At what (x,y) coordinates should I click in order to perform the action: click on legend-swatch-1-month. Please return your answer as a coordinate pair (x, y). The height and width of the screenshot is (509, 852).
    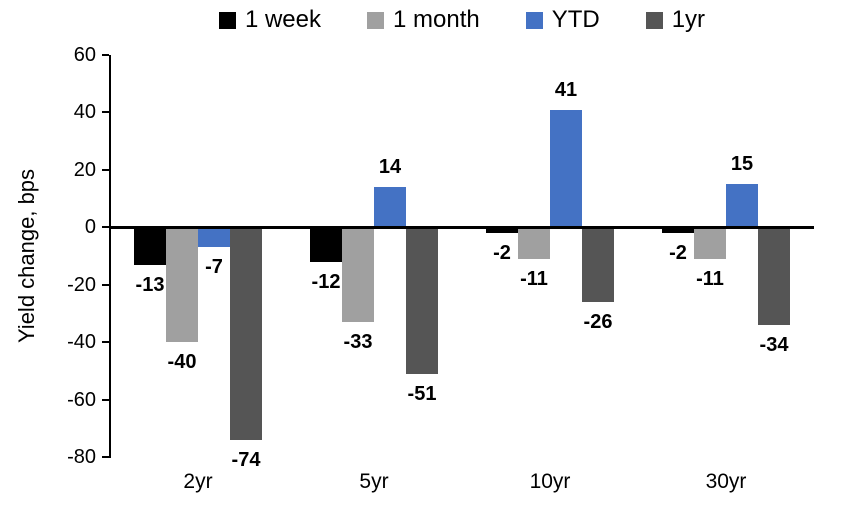
    Looking at the image, I should click on (375, 20).